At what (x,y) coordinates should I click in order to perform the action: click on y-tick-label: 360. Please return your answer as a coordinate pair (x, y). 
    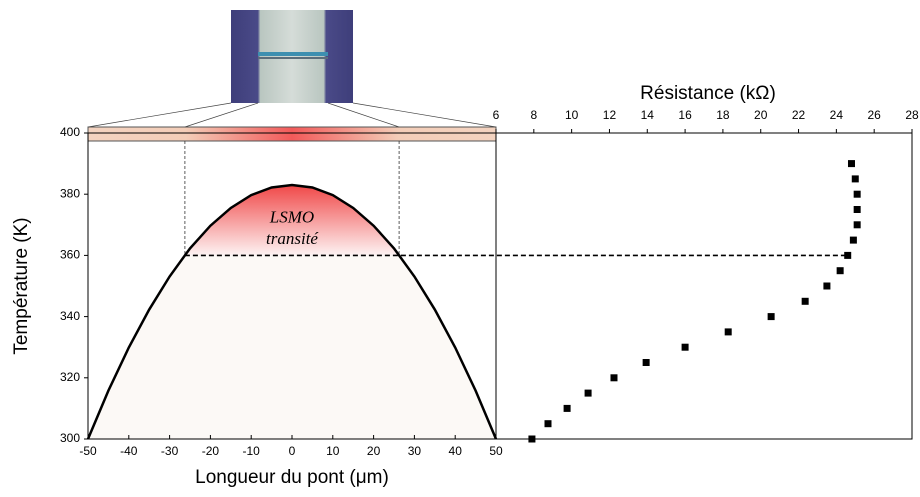
    Looking at the image, I should click on (70, 255).